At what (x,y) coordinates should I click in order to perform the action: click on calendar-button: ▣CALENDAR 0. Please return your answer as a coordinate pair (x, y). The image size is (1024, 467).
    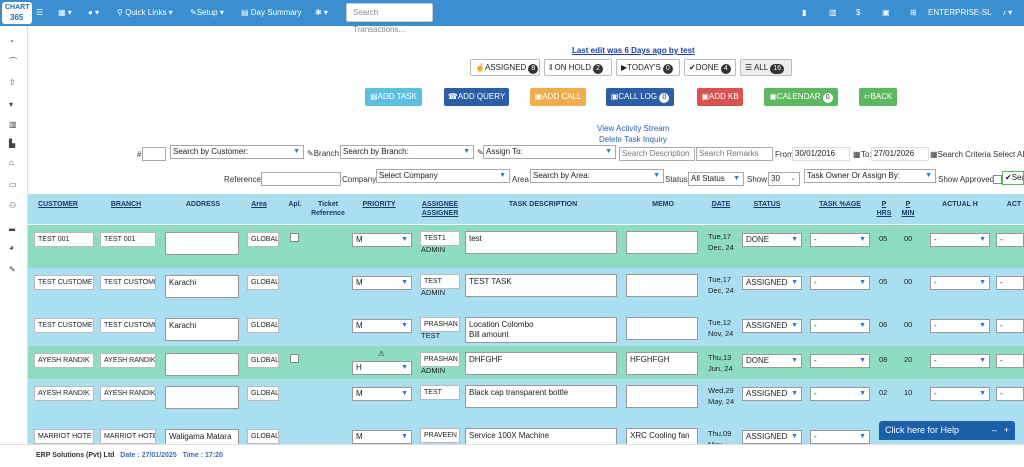
    Looking at the image, I should click on (801, 97).